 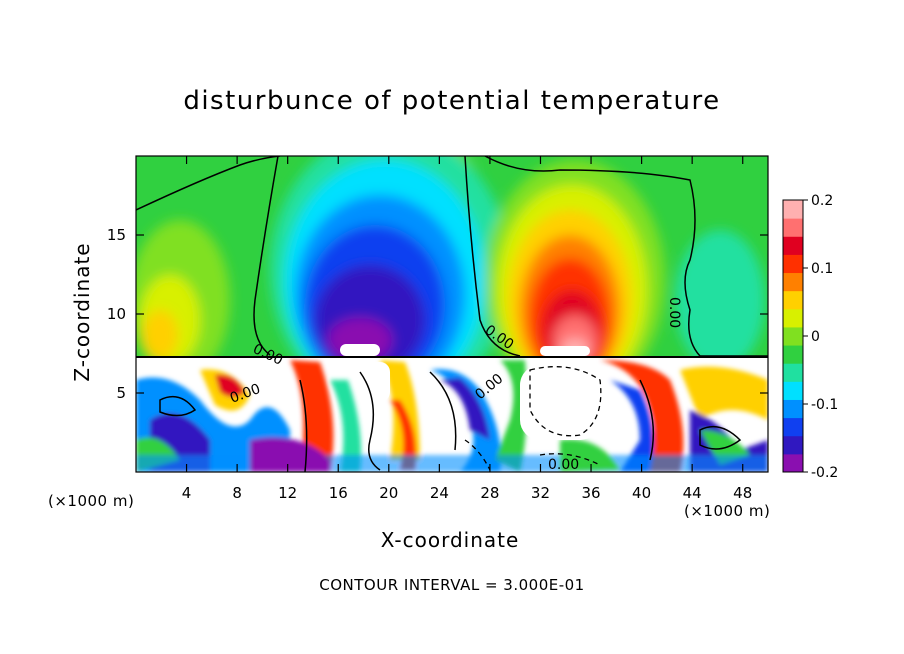 What do you see at coordinates (489, 493) in the screenshot?
I see `x-tick-label: 28` at bounding box center [489, 493].